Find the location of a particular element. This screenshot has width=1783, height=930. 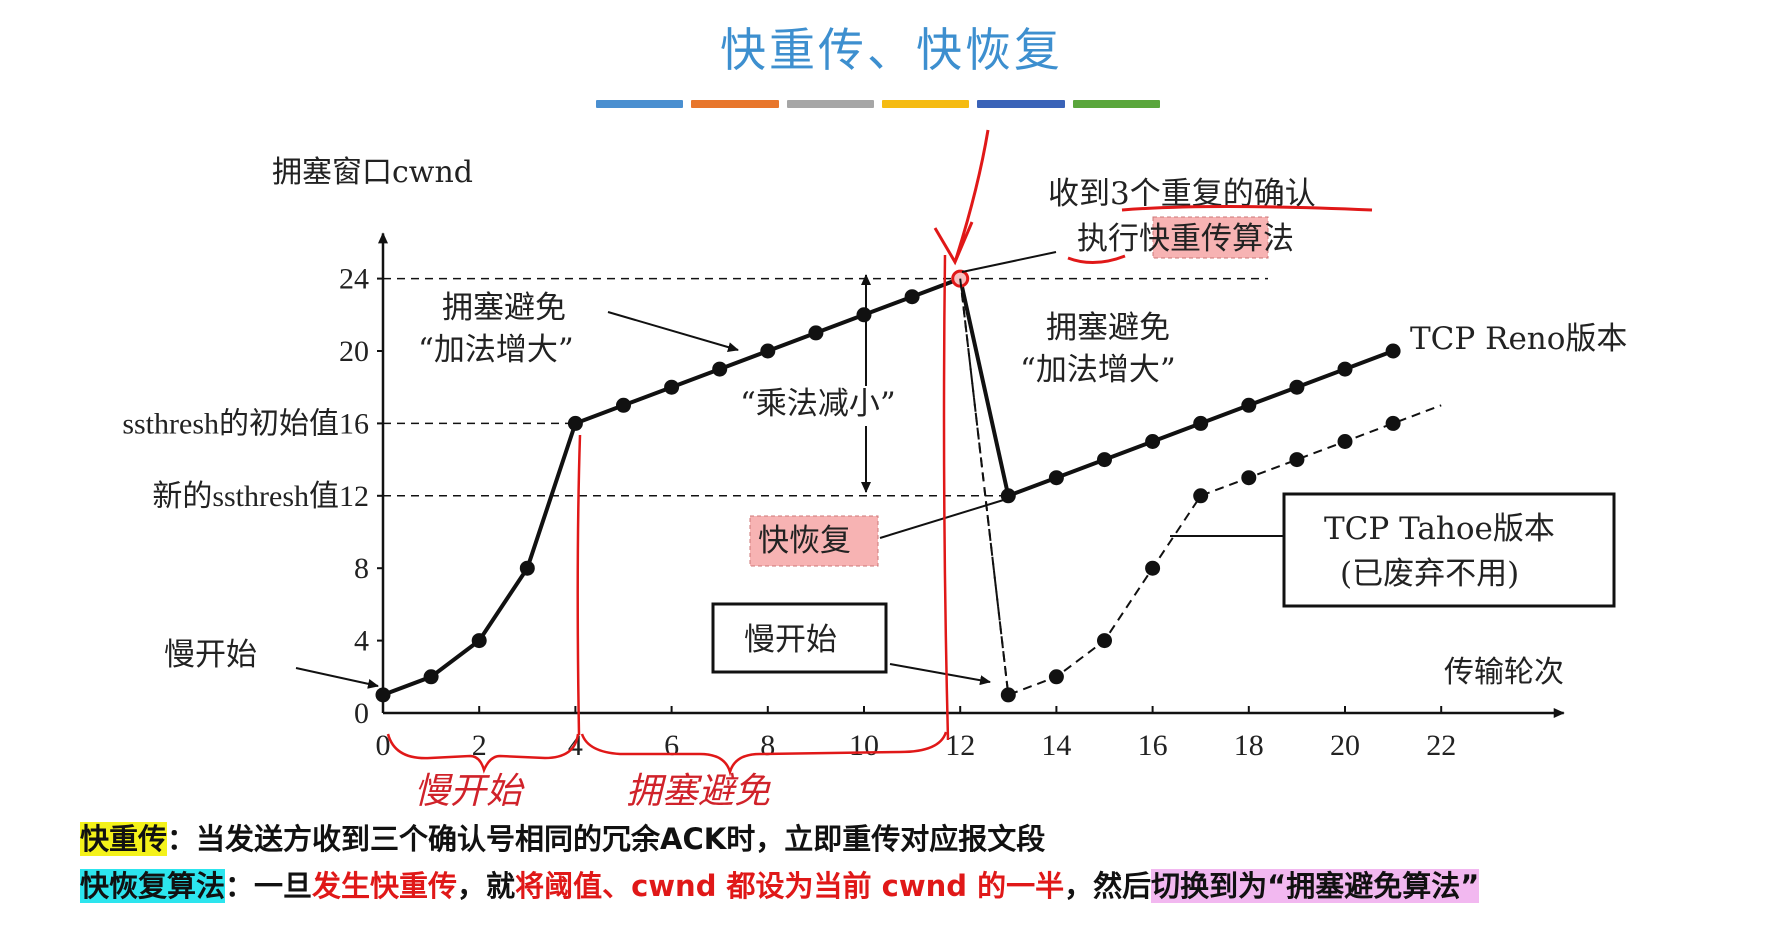

slow-start-box-pointer is located at coordinates (940, 674).